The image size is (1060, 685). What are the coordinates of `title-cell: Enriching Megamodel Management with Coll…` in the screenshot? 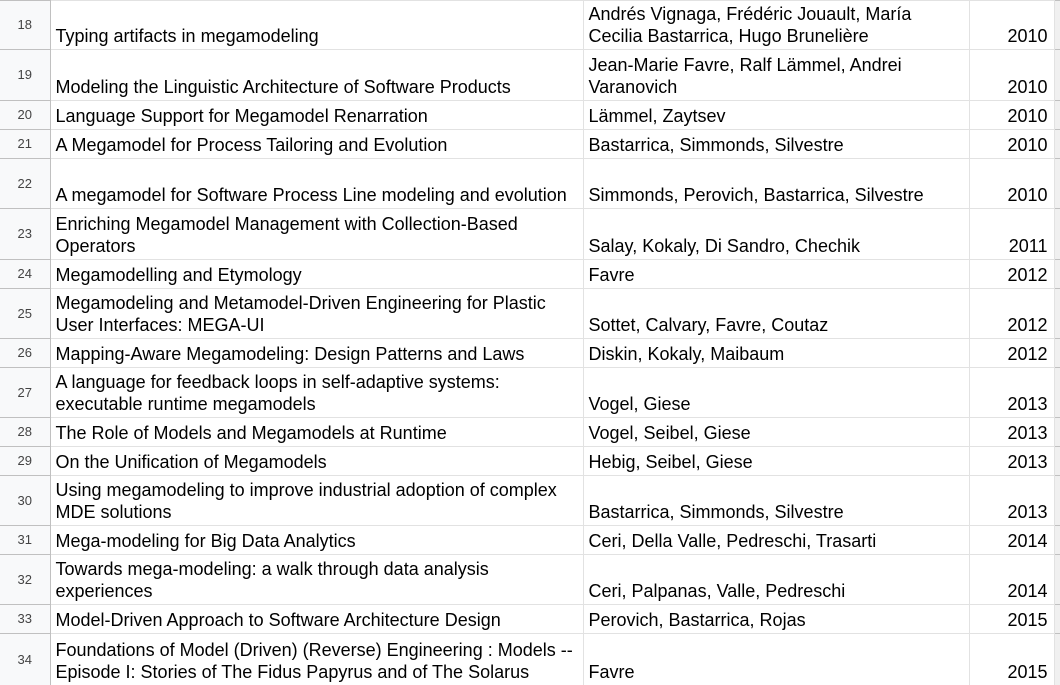 It's located at (316, 234).